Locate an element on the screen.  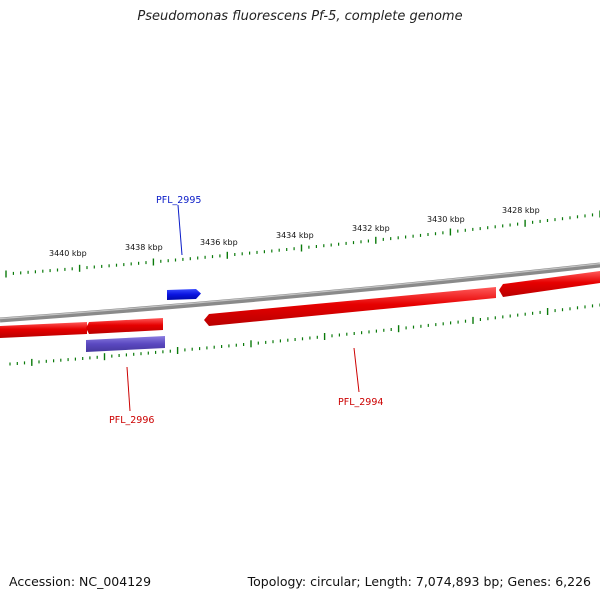
scale-label-3434: 3434 kbp is located at coordinates (295, 235).